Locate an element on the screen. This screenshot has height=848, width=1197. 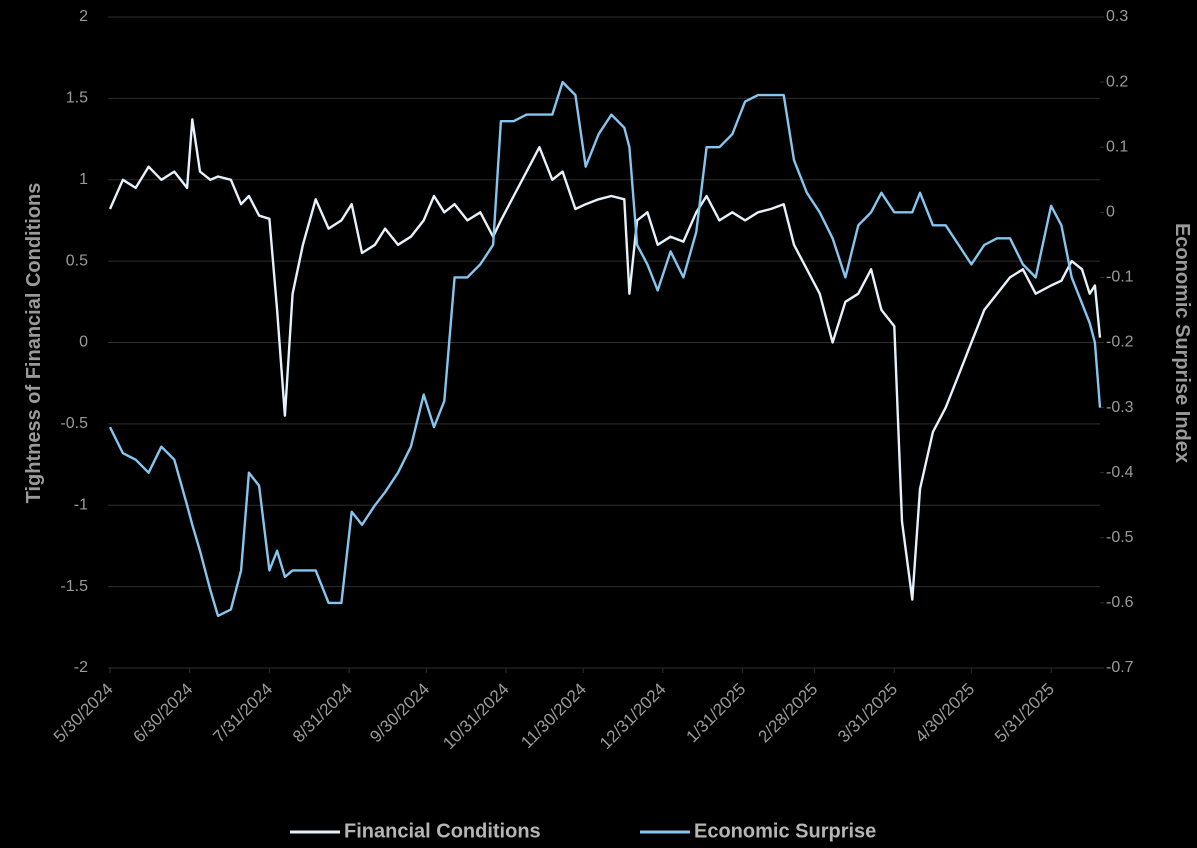
y2-tick-label: -0.6 is located at coordinates (1120, 602).